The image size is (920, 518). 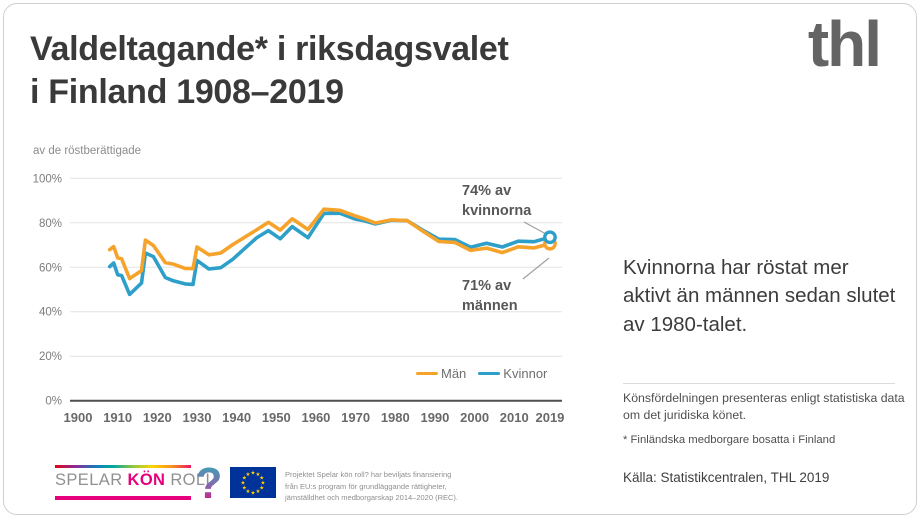 What do you see at coordinates (50, 357) in the screenshot?
I see `y-tick-label: 20%` at bounding box center [50, 357].